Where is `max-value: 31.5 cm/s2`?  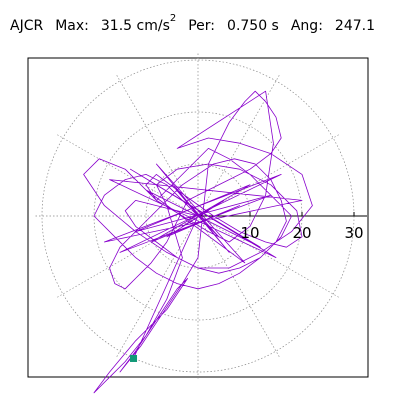
max-value: 31.5 cm/s2 is located at coordinates (138, 23).